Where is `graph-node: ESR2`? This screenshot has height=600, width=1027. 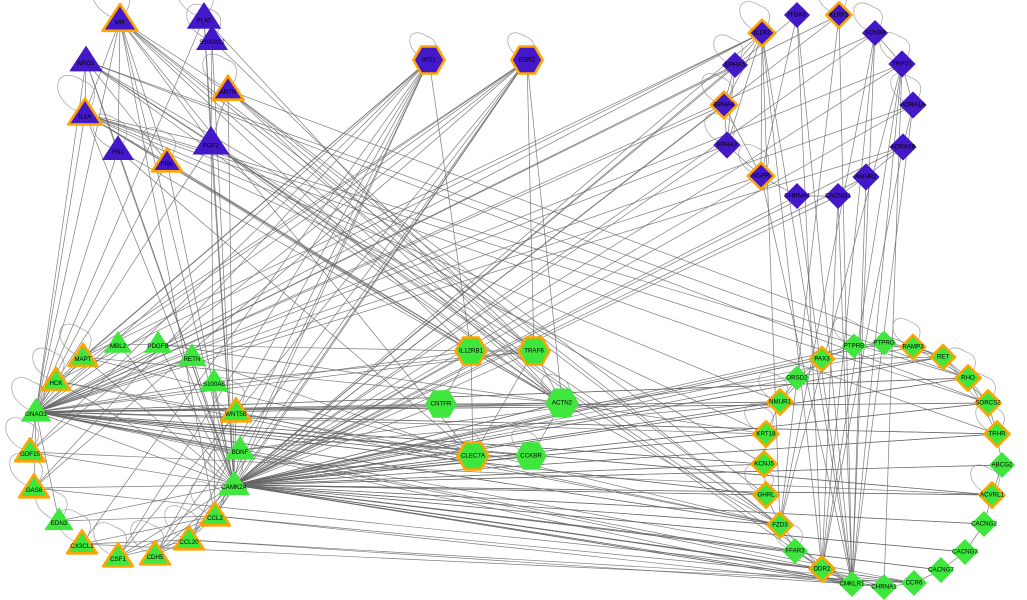
graph-node: ESR2 is located at coordinates (527, 60).